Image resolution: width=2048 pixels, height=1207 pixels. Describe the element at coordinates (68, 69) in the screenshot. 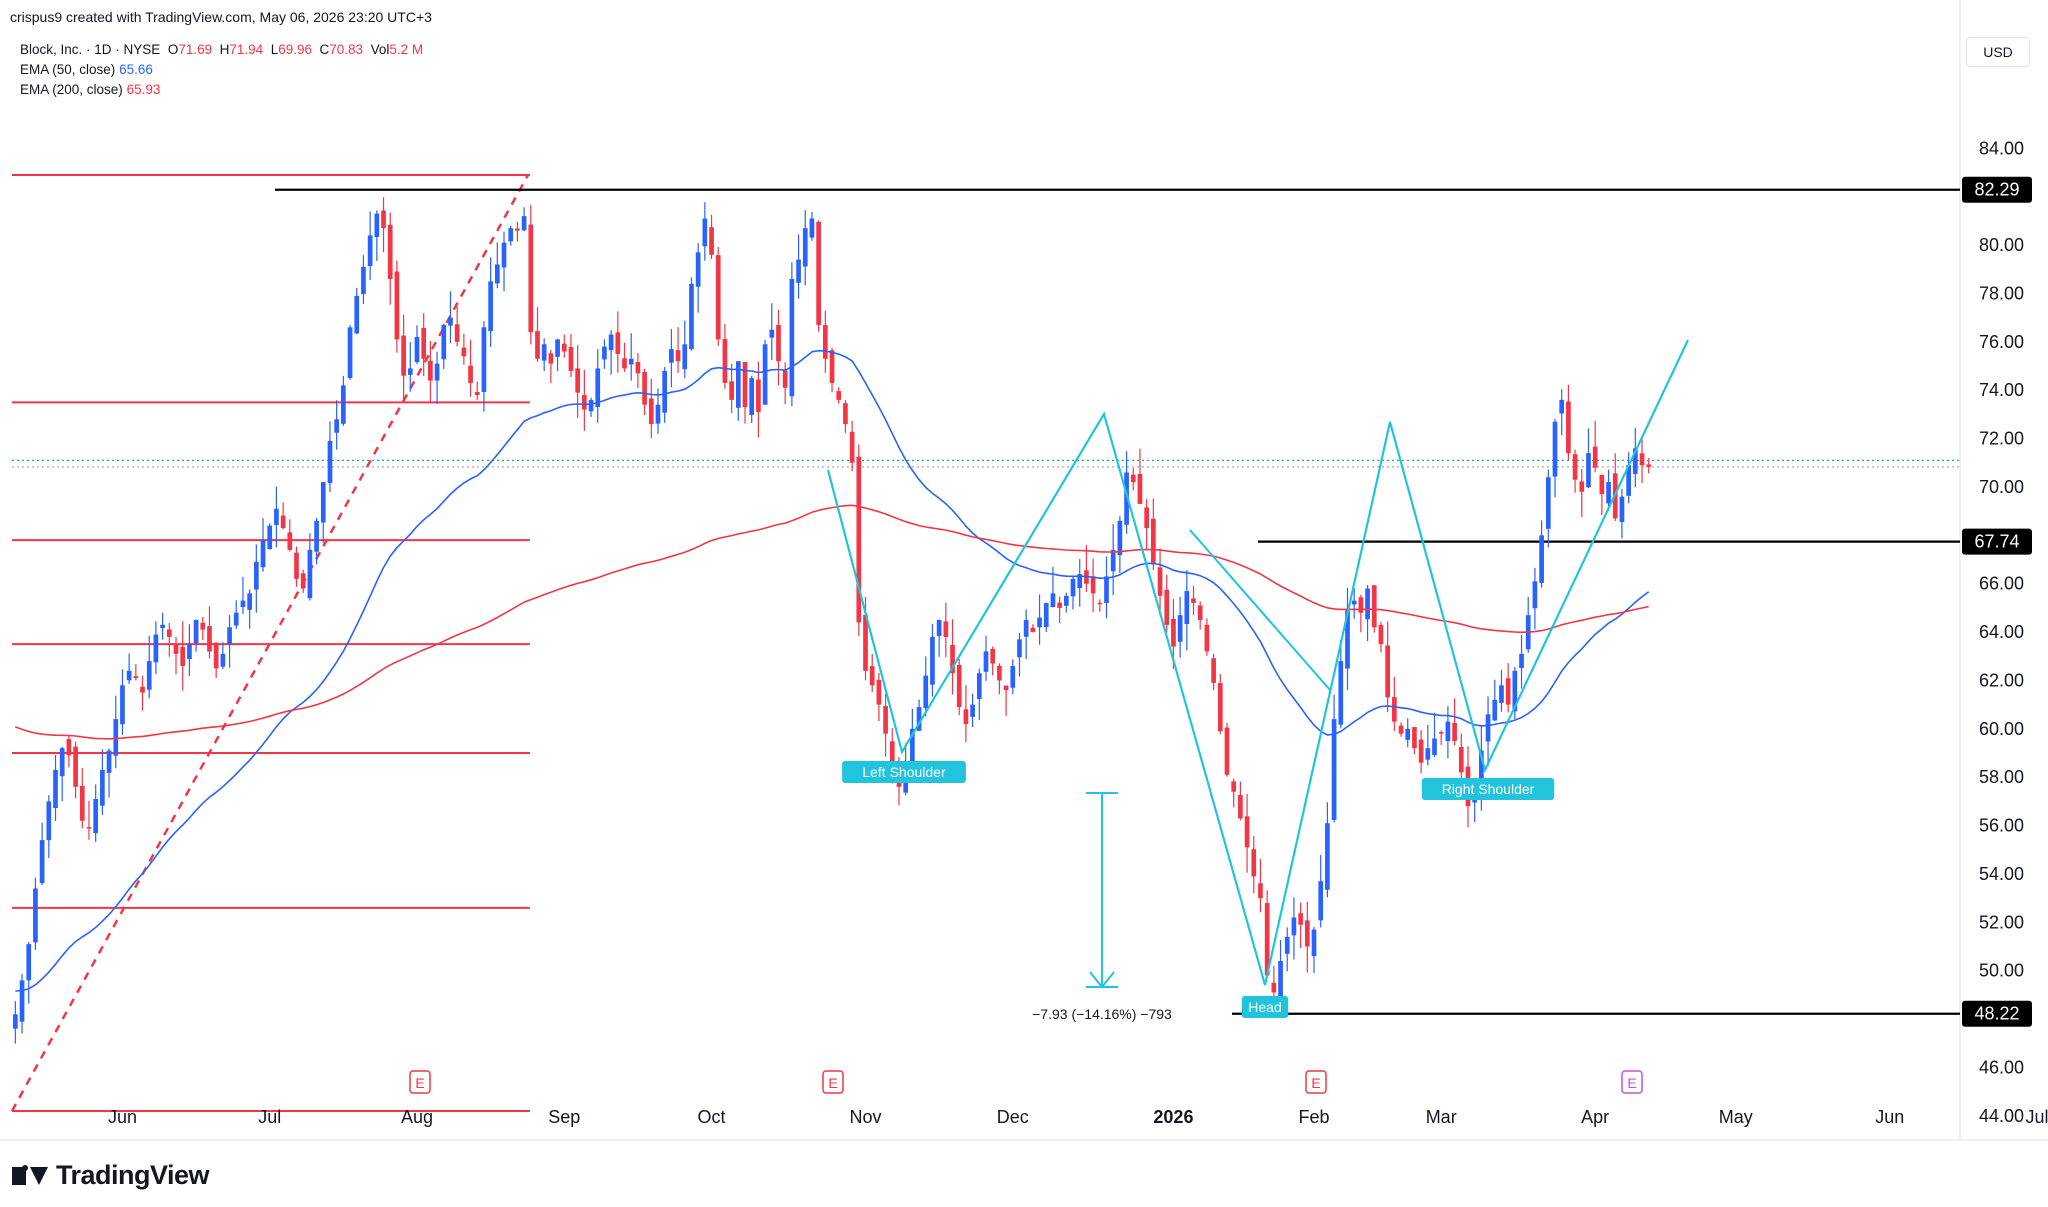

I see `ema50-label: EMA (50, close)` at that location.